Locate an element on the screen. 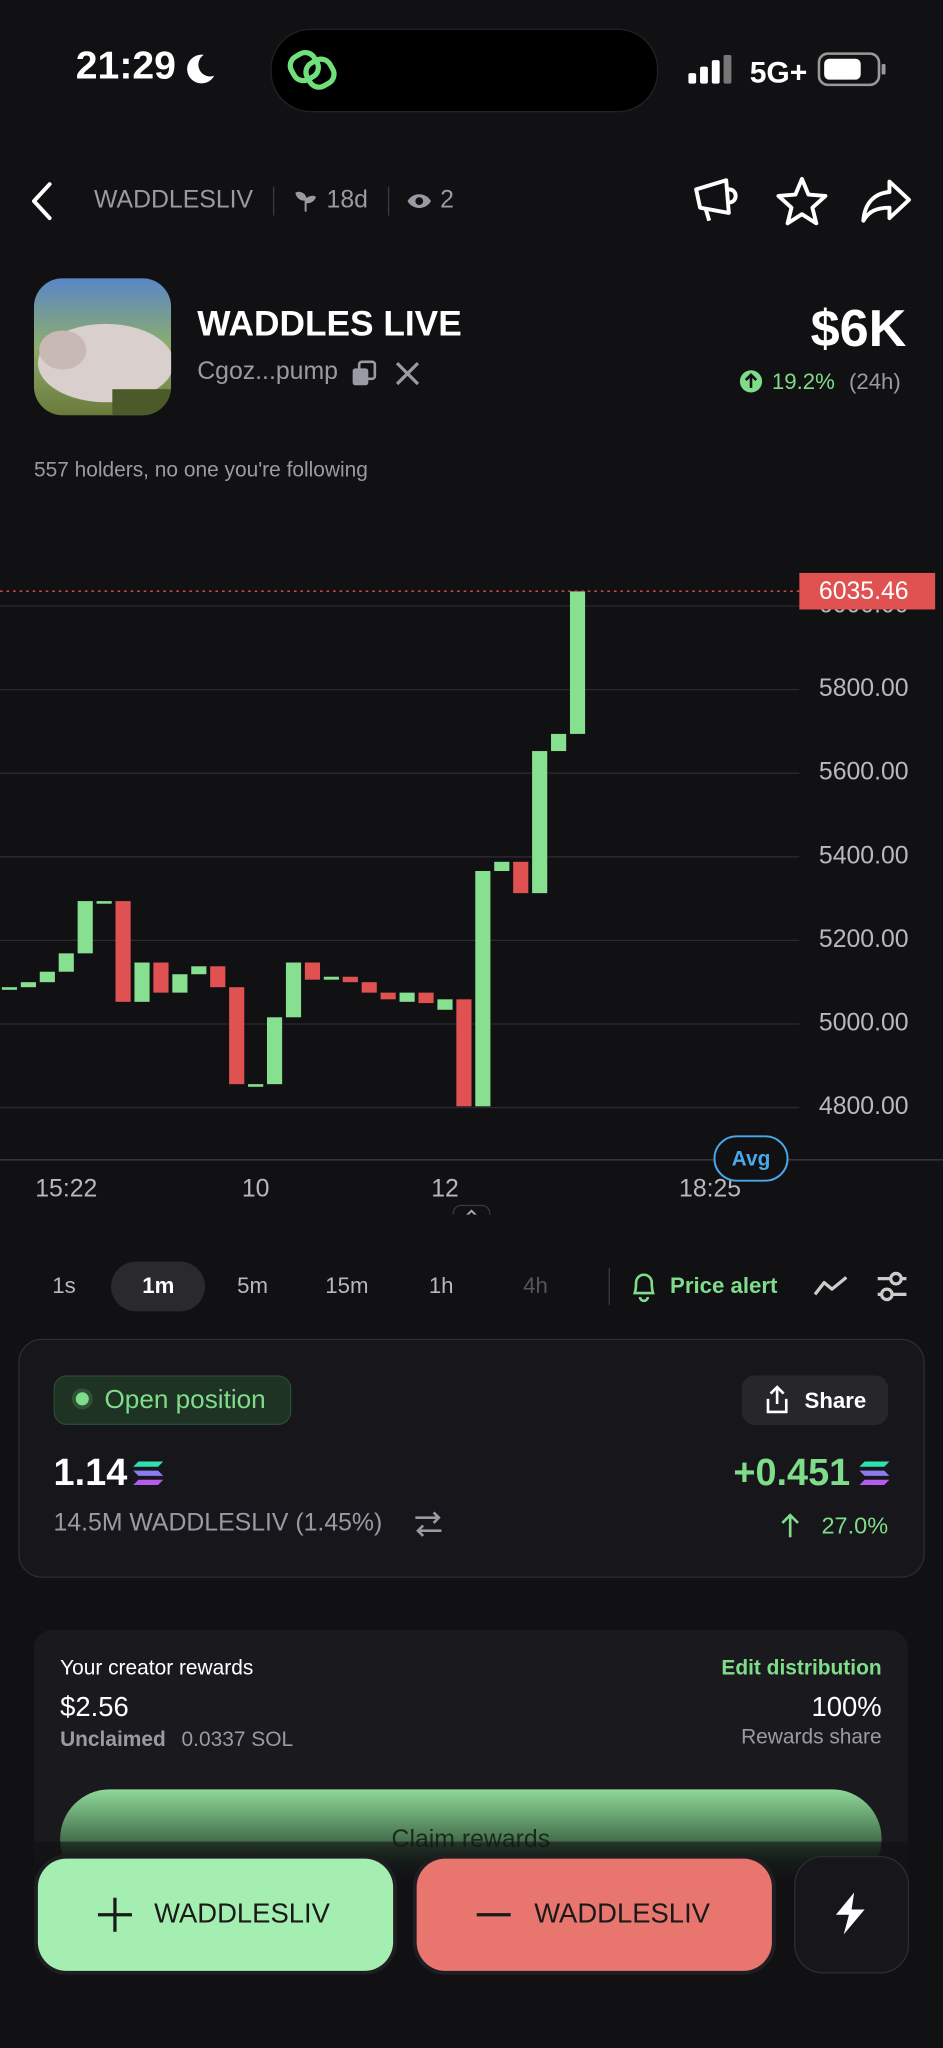 This screenshot has height=2048, width=943. signal-icon is located at coordinates (710, 69).